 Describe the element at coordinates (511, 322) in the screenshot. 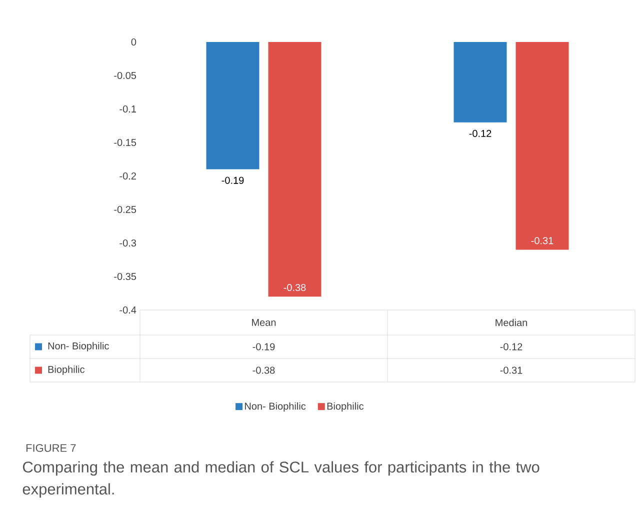

I see `x-tick-label: Median` at that location.